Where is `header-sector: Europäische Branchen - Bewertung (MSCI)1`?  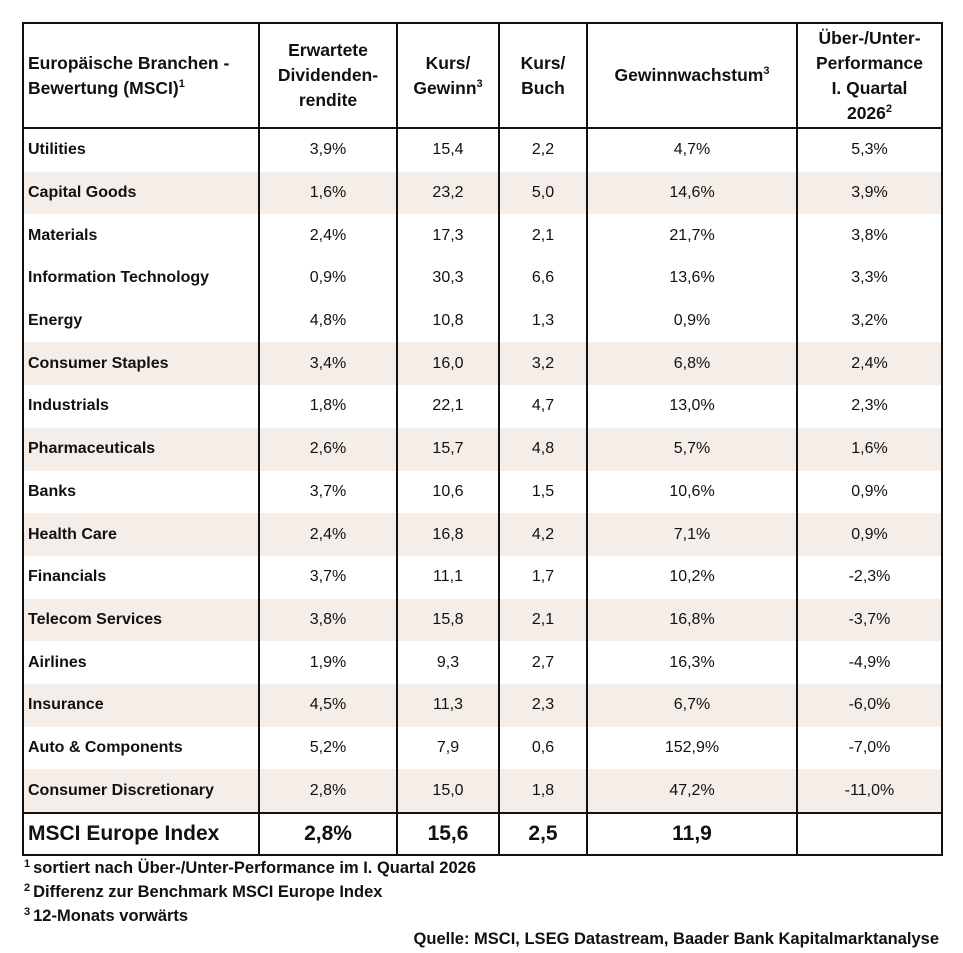
header-sector: Europäische Branchen - Bewertung (MSCI)1 is located at coordinates (141, 76).